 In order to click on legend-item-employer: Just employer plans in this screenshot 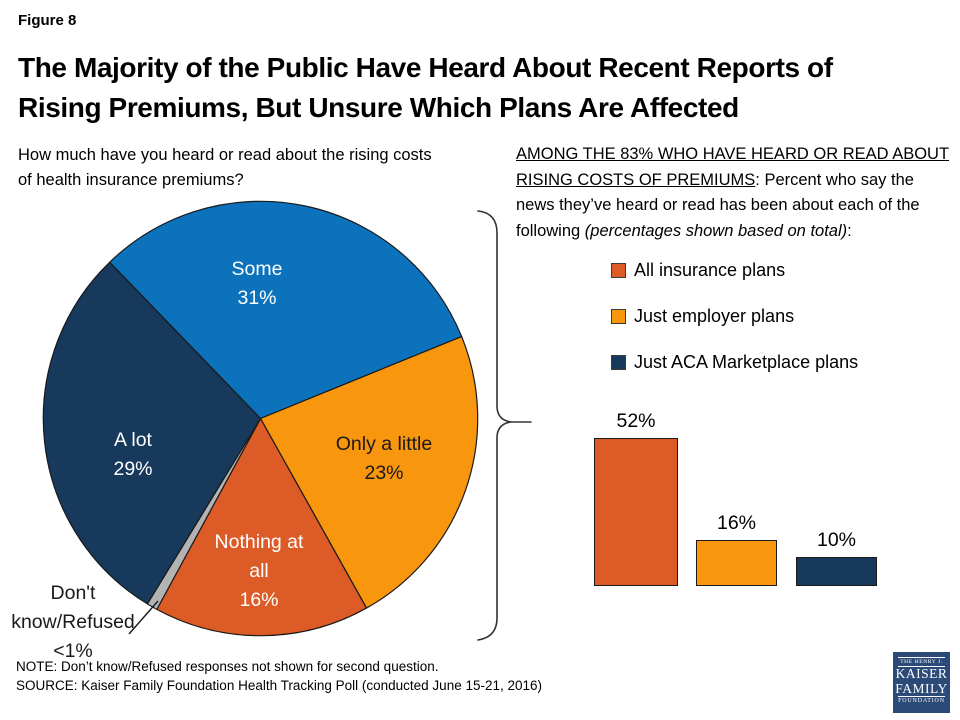, I will do `click(734, 316)`.